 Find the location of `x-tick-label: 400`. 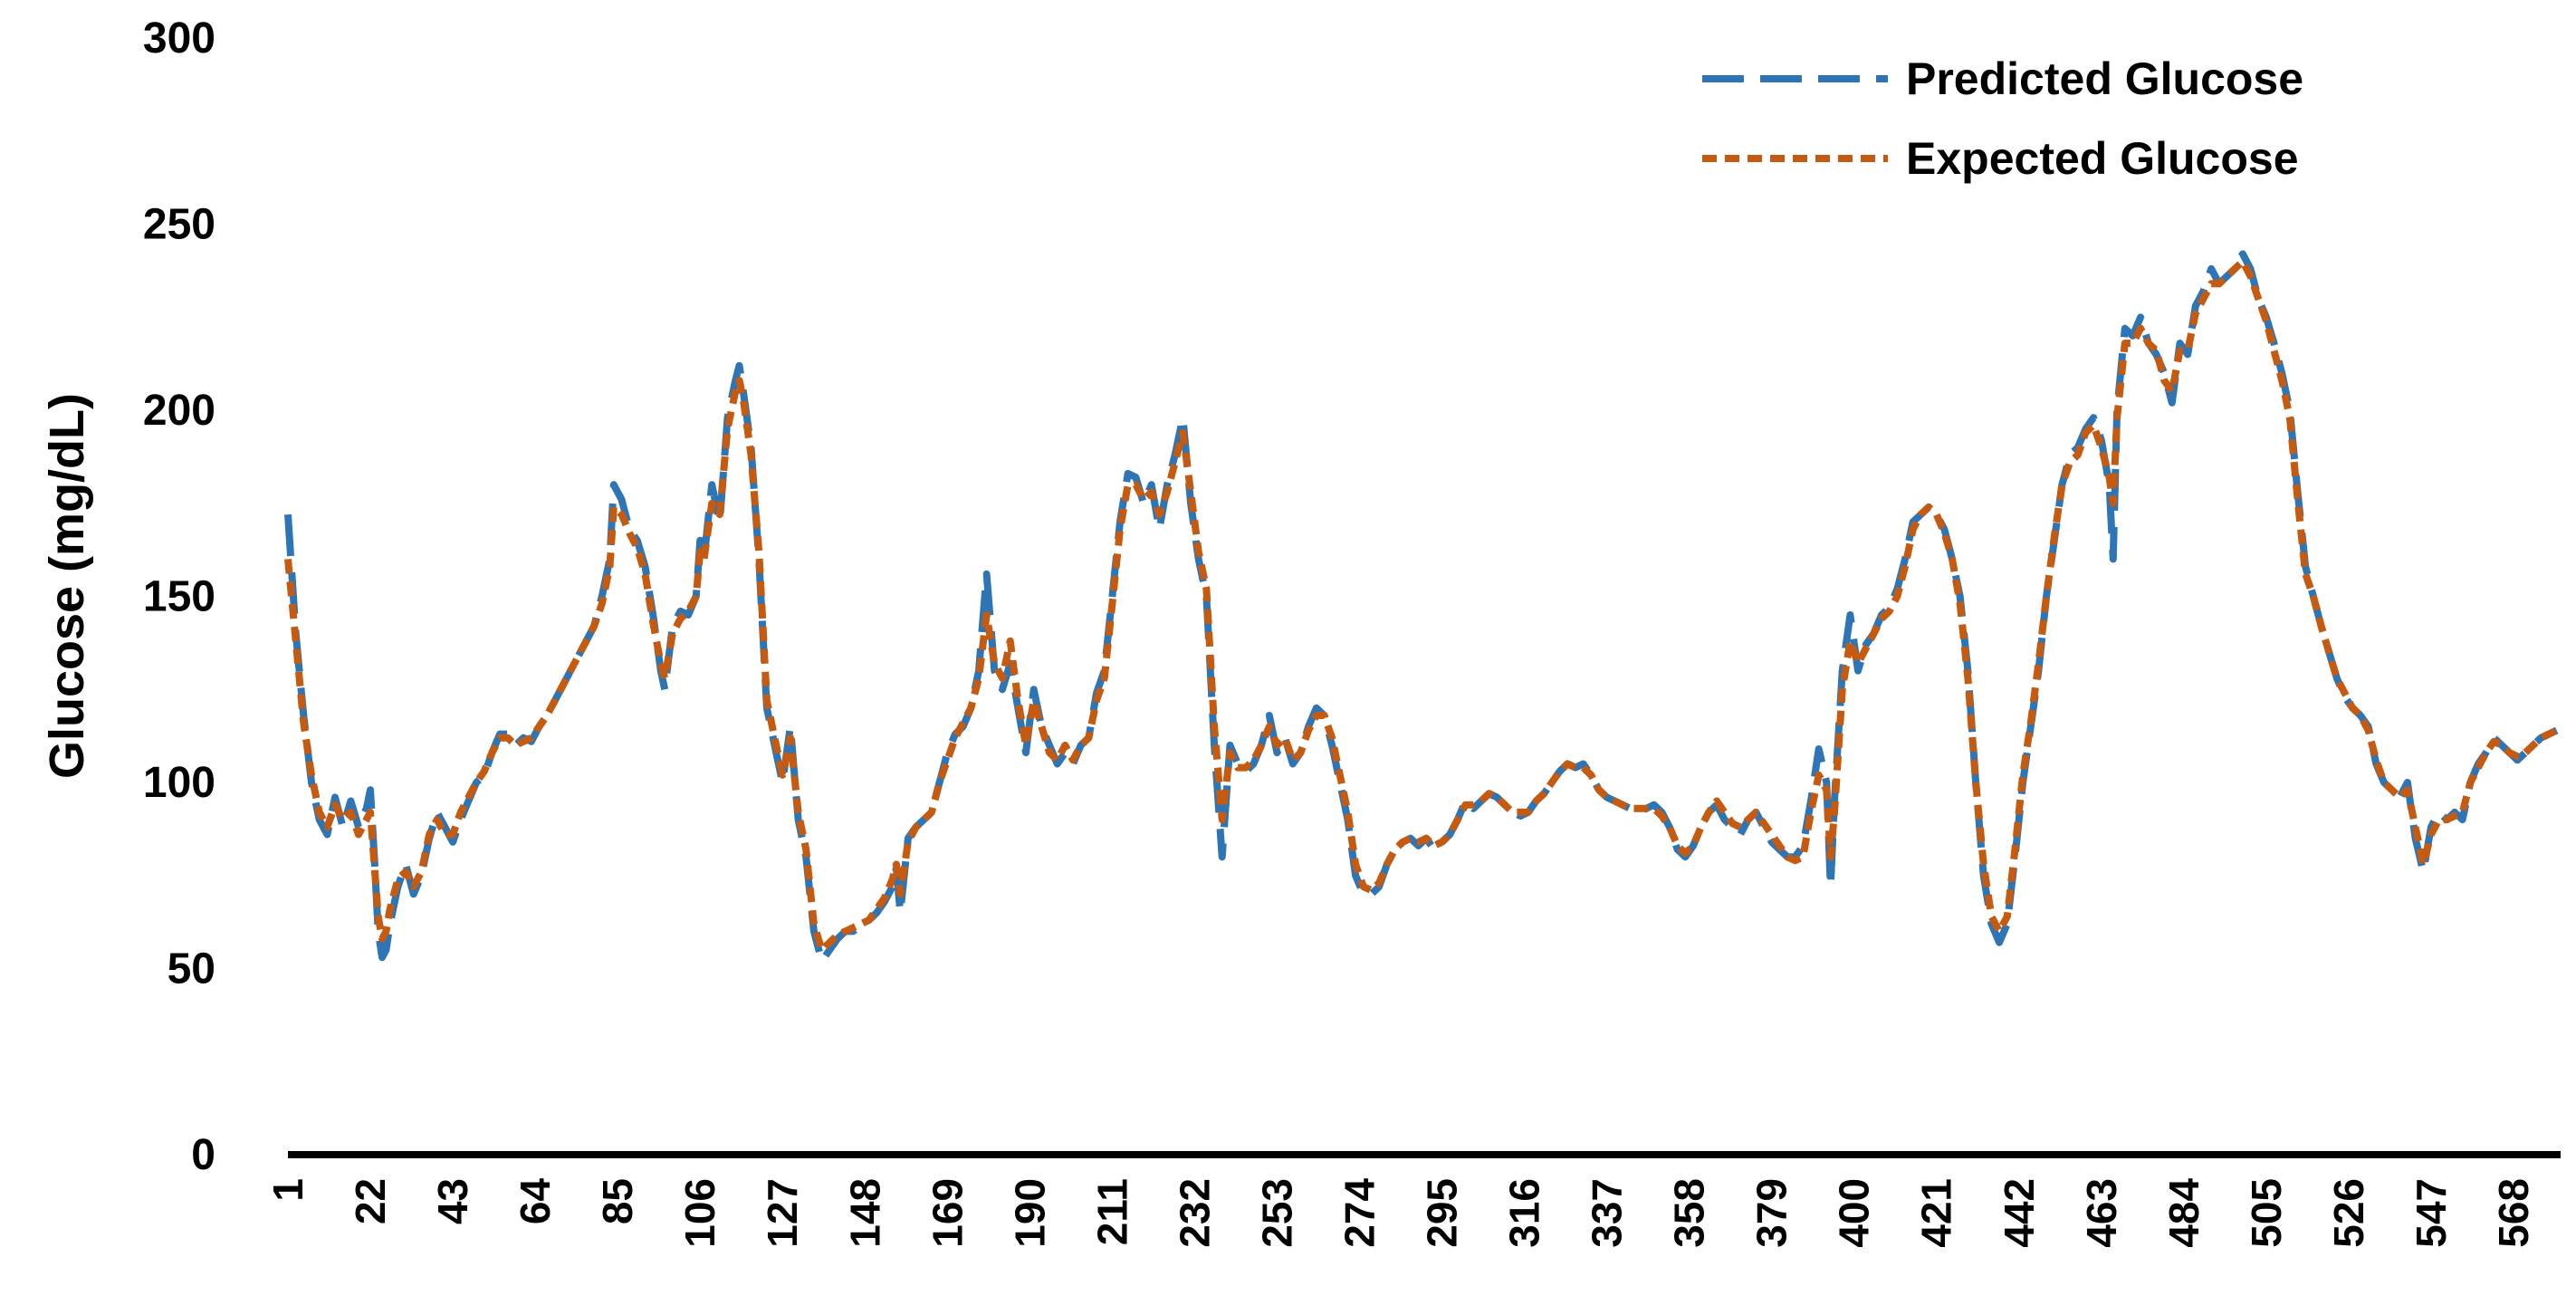

x-tick-label: 400 is located at coordinates (1854, 1213).